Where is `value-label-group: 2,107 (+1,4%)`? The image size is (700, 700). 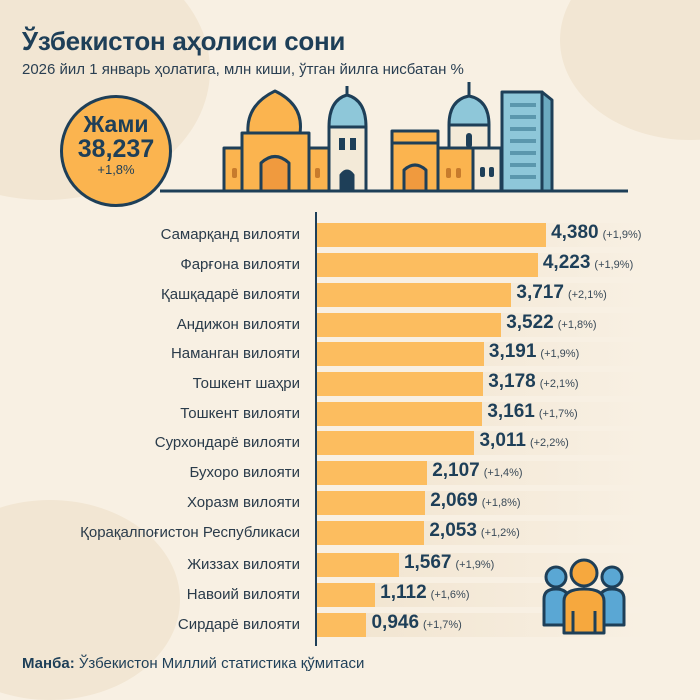
value-label-group: 2,107 (+1,4%) is located at coordinates (477, 471).